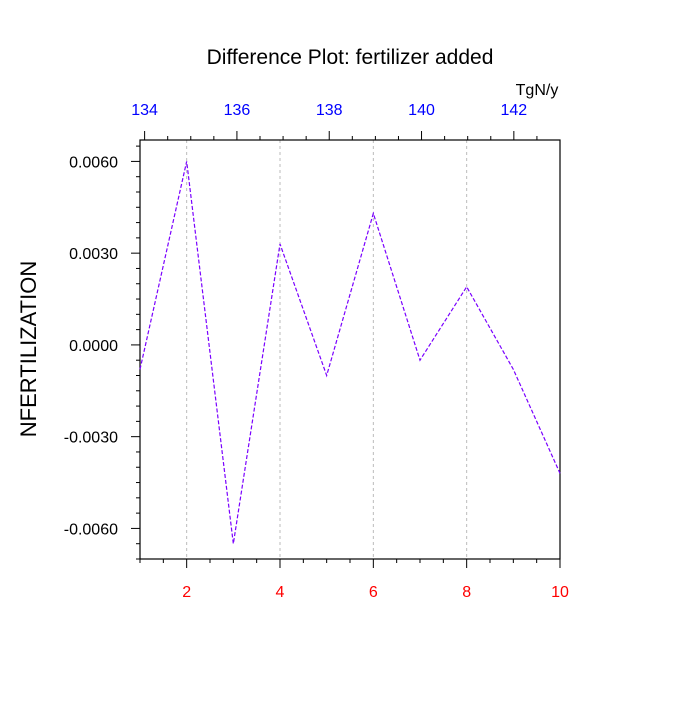 The image size is (700, 705). Describe the element at coordinates (186, 592) in the screenshot. I see `x-tick-label: 2` at that location.